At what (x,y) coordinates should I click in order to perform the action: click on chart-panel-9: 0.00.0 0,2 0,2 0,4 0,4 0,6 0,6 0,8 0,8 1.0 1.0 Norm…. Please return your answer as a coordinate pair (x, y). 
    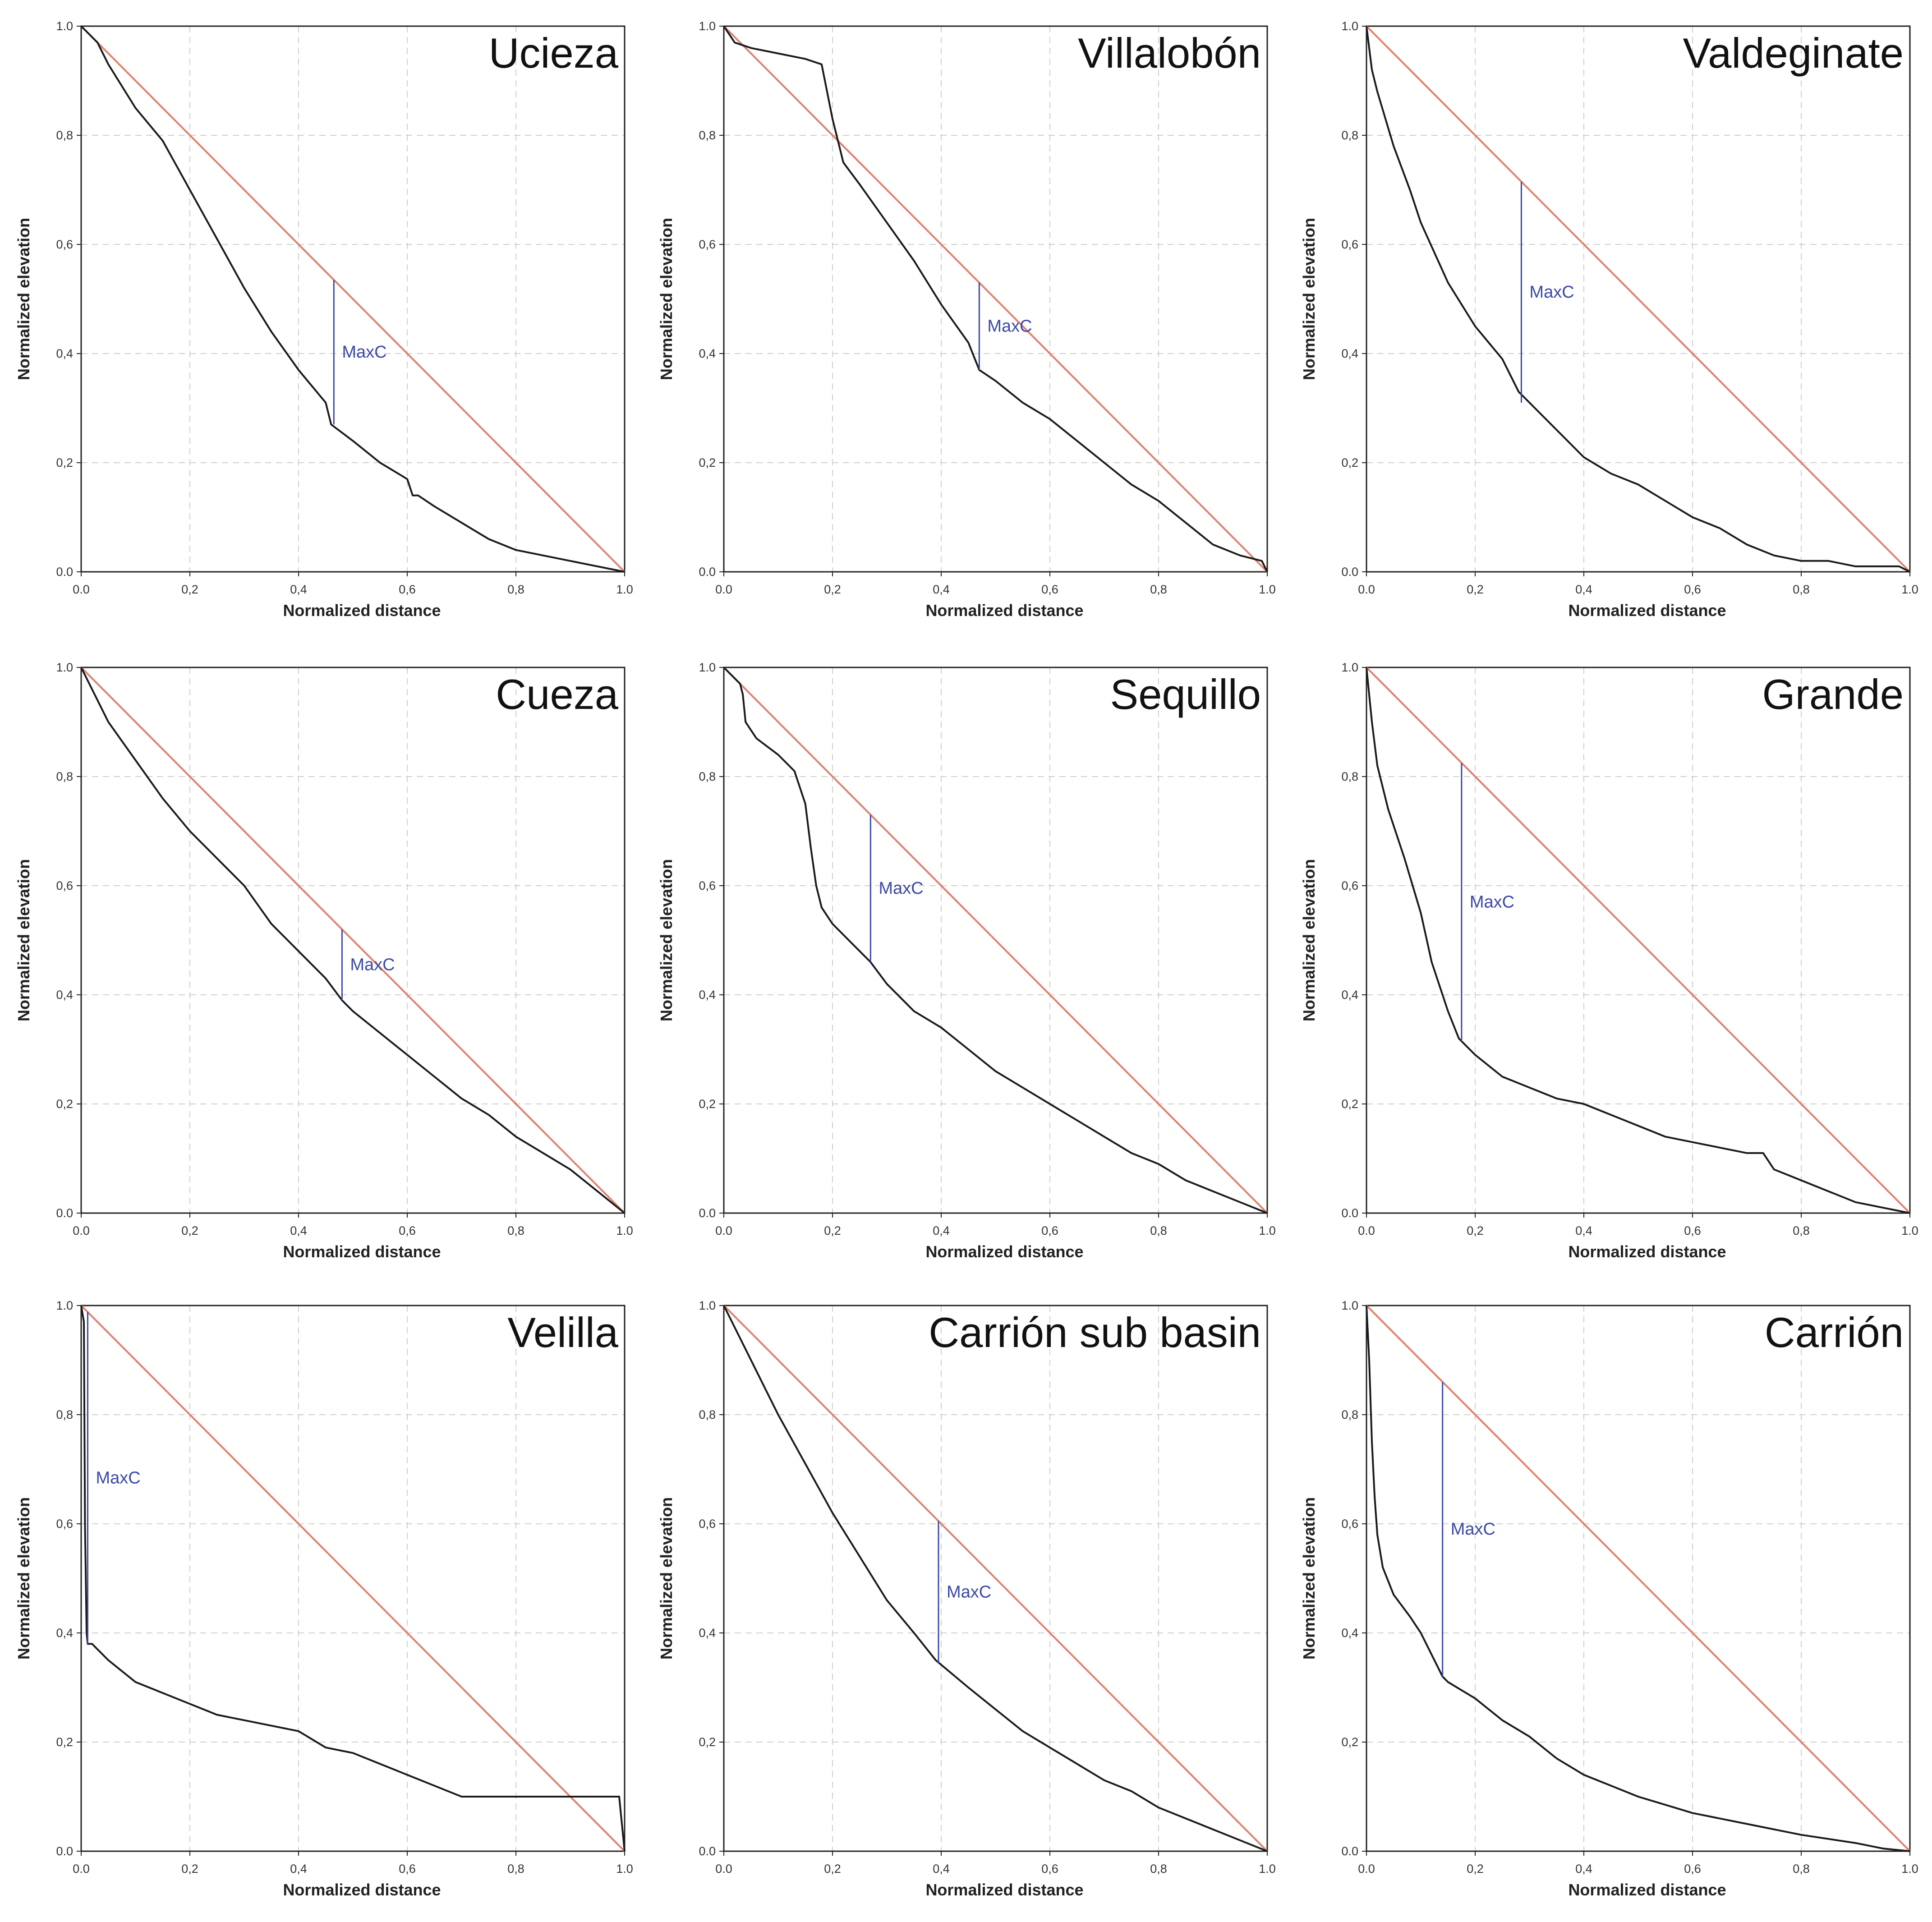
    Looking at the image, I should click on (1609, 1599).